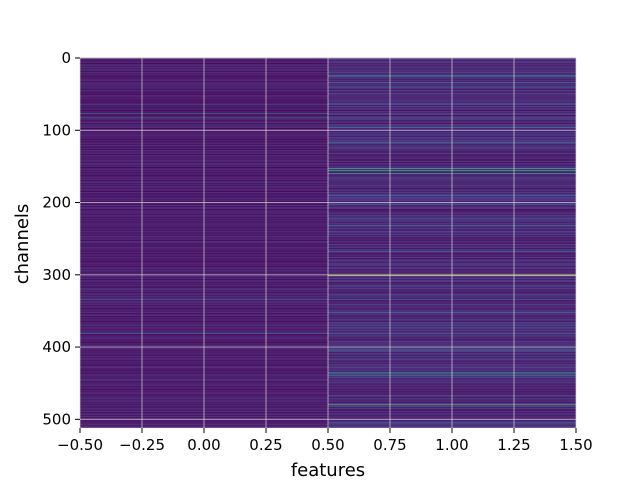 The image size is (640, 480). I want to click on y-tick-label: 500, so click(56, 419).